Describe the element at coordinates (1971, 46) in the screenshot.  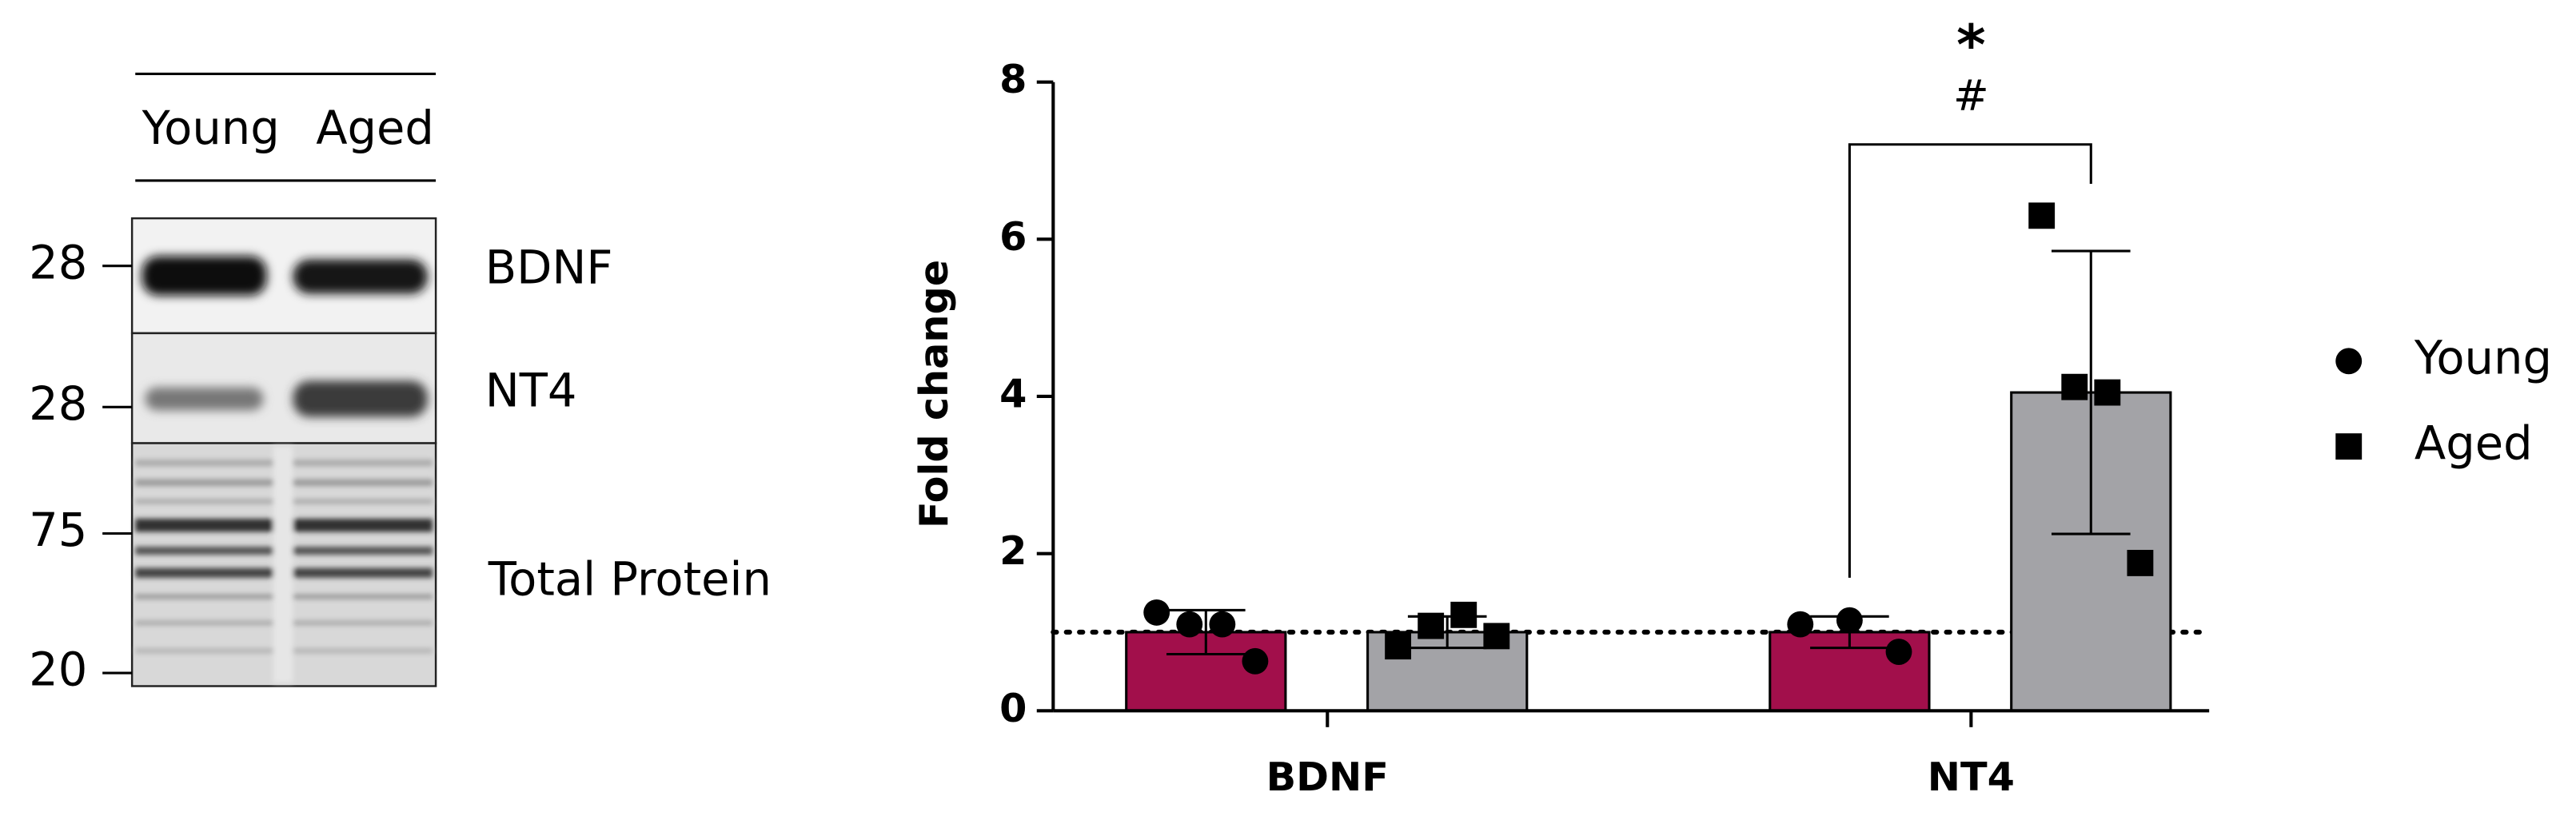
I see `annotation: *` at that location.